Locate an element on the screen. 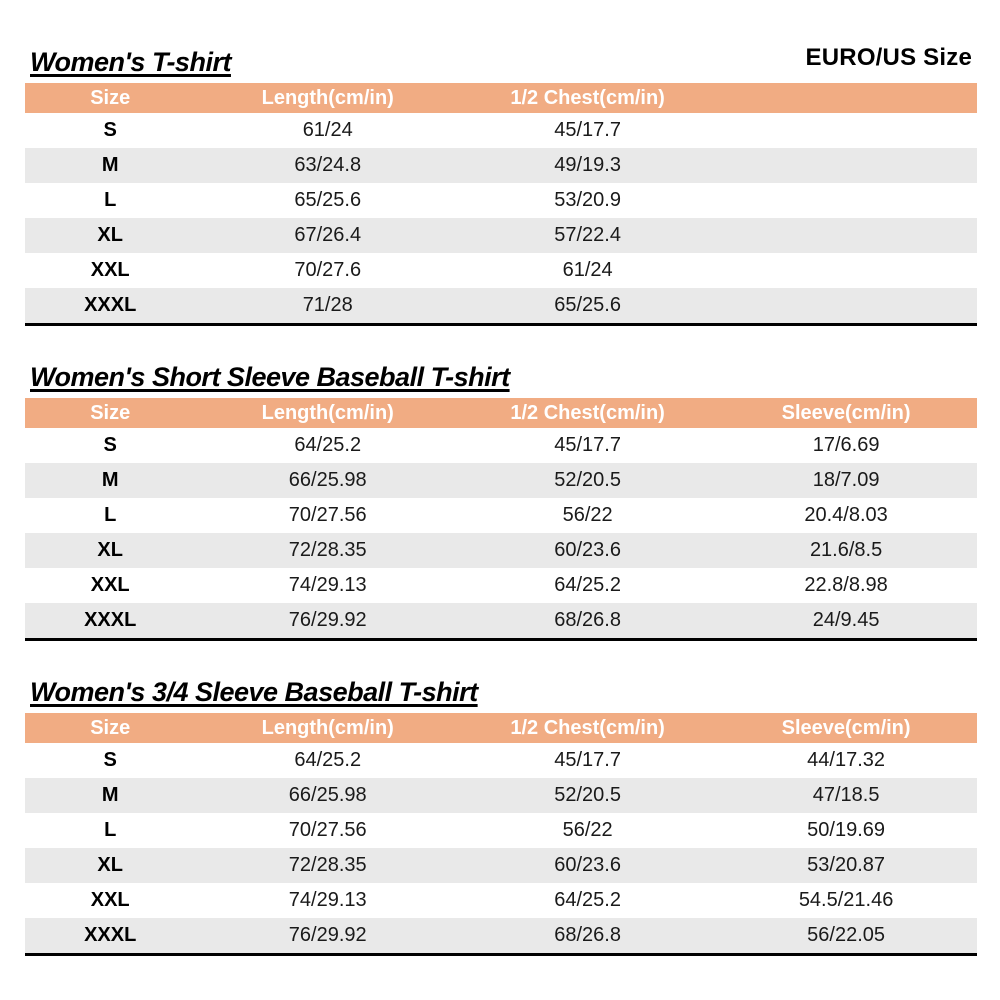 The height and width of the screenshot is (1000, 1000). measurement-cell: 20.4/8.03 is located at coordinates (846, 515).